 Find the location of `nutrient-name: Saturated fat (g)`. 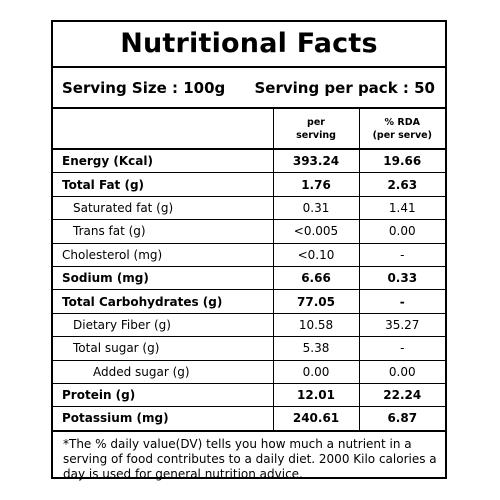

nutrient-name: Saturated fat (g) is located at coordinates (163, 208).